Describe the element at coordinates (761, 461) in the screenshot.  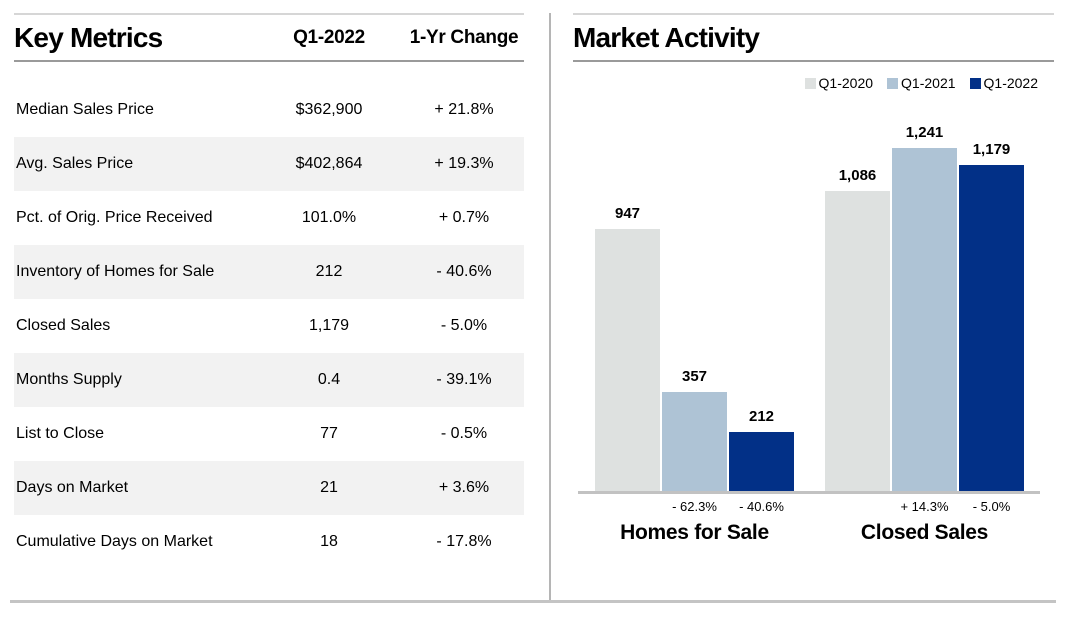
I see `bar-q1-2022-homes-for-sale` at that location.